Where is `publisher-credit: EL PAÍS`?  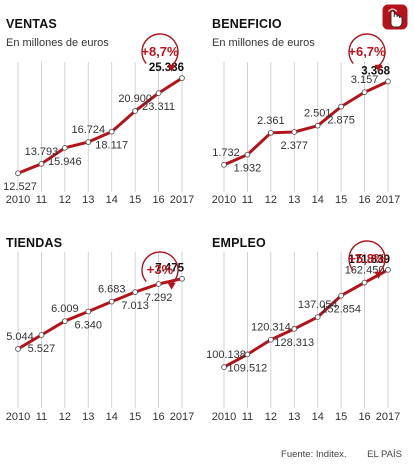
publisher-credit: EL PAÍS is located at coordinates (384, 454).